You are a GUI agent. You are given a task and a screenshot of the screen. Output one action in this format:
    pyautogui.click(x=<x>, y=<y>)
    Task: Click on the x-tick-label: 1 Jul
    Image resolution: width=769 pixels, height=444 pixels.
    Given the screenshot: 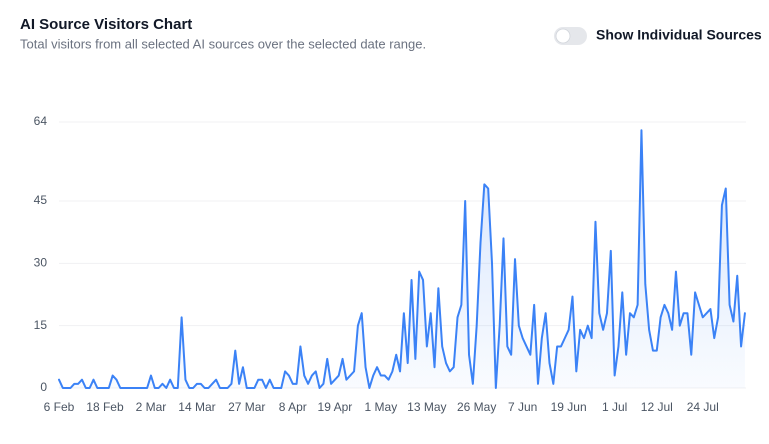 What is the action you would take?
    pyautogui.click(x=614, y=407)
    